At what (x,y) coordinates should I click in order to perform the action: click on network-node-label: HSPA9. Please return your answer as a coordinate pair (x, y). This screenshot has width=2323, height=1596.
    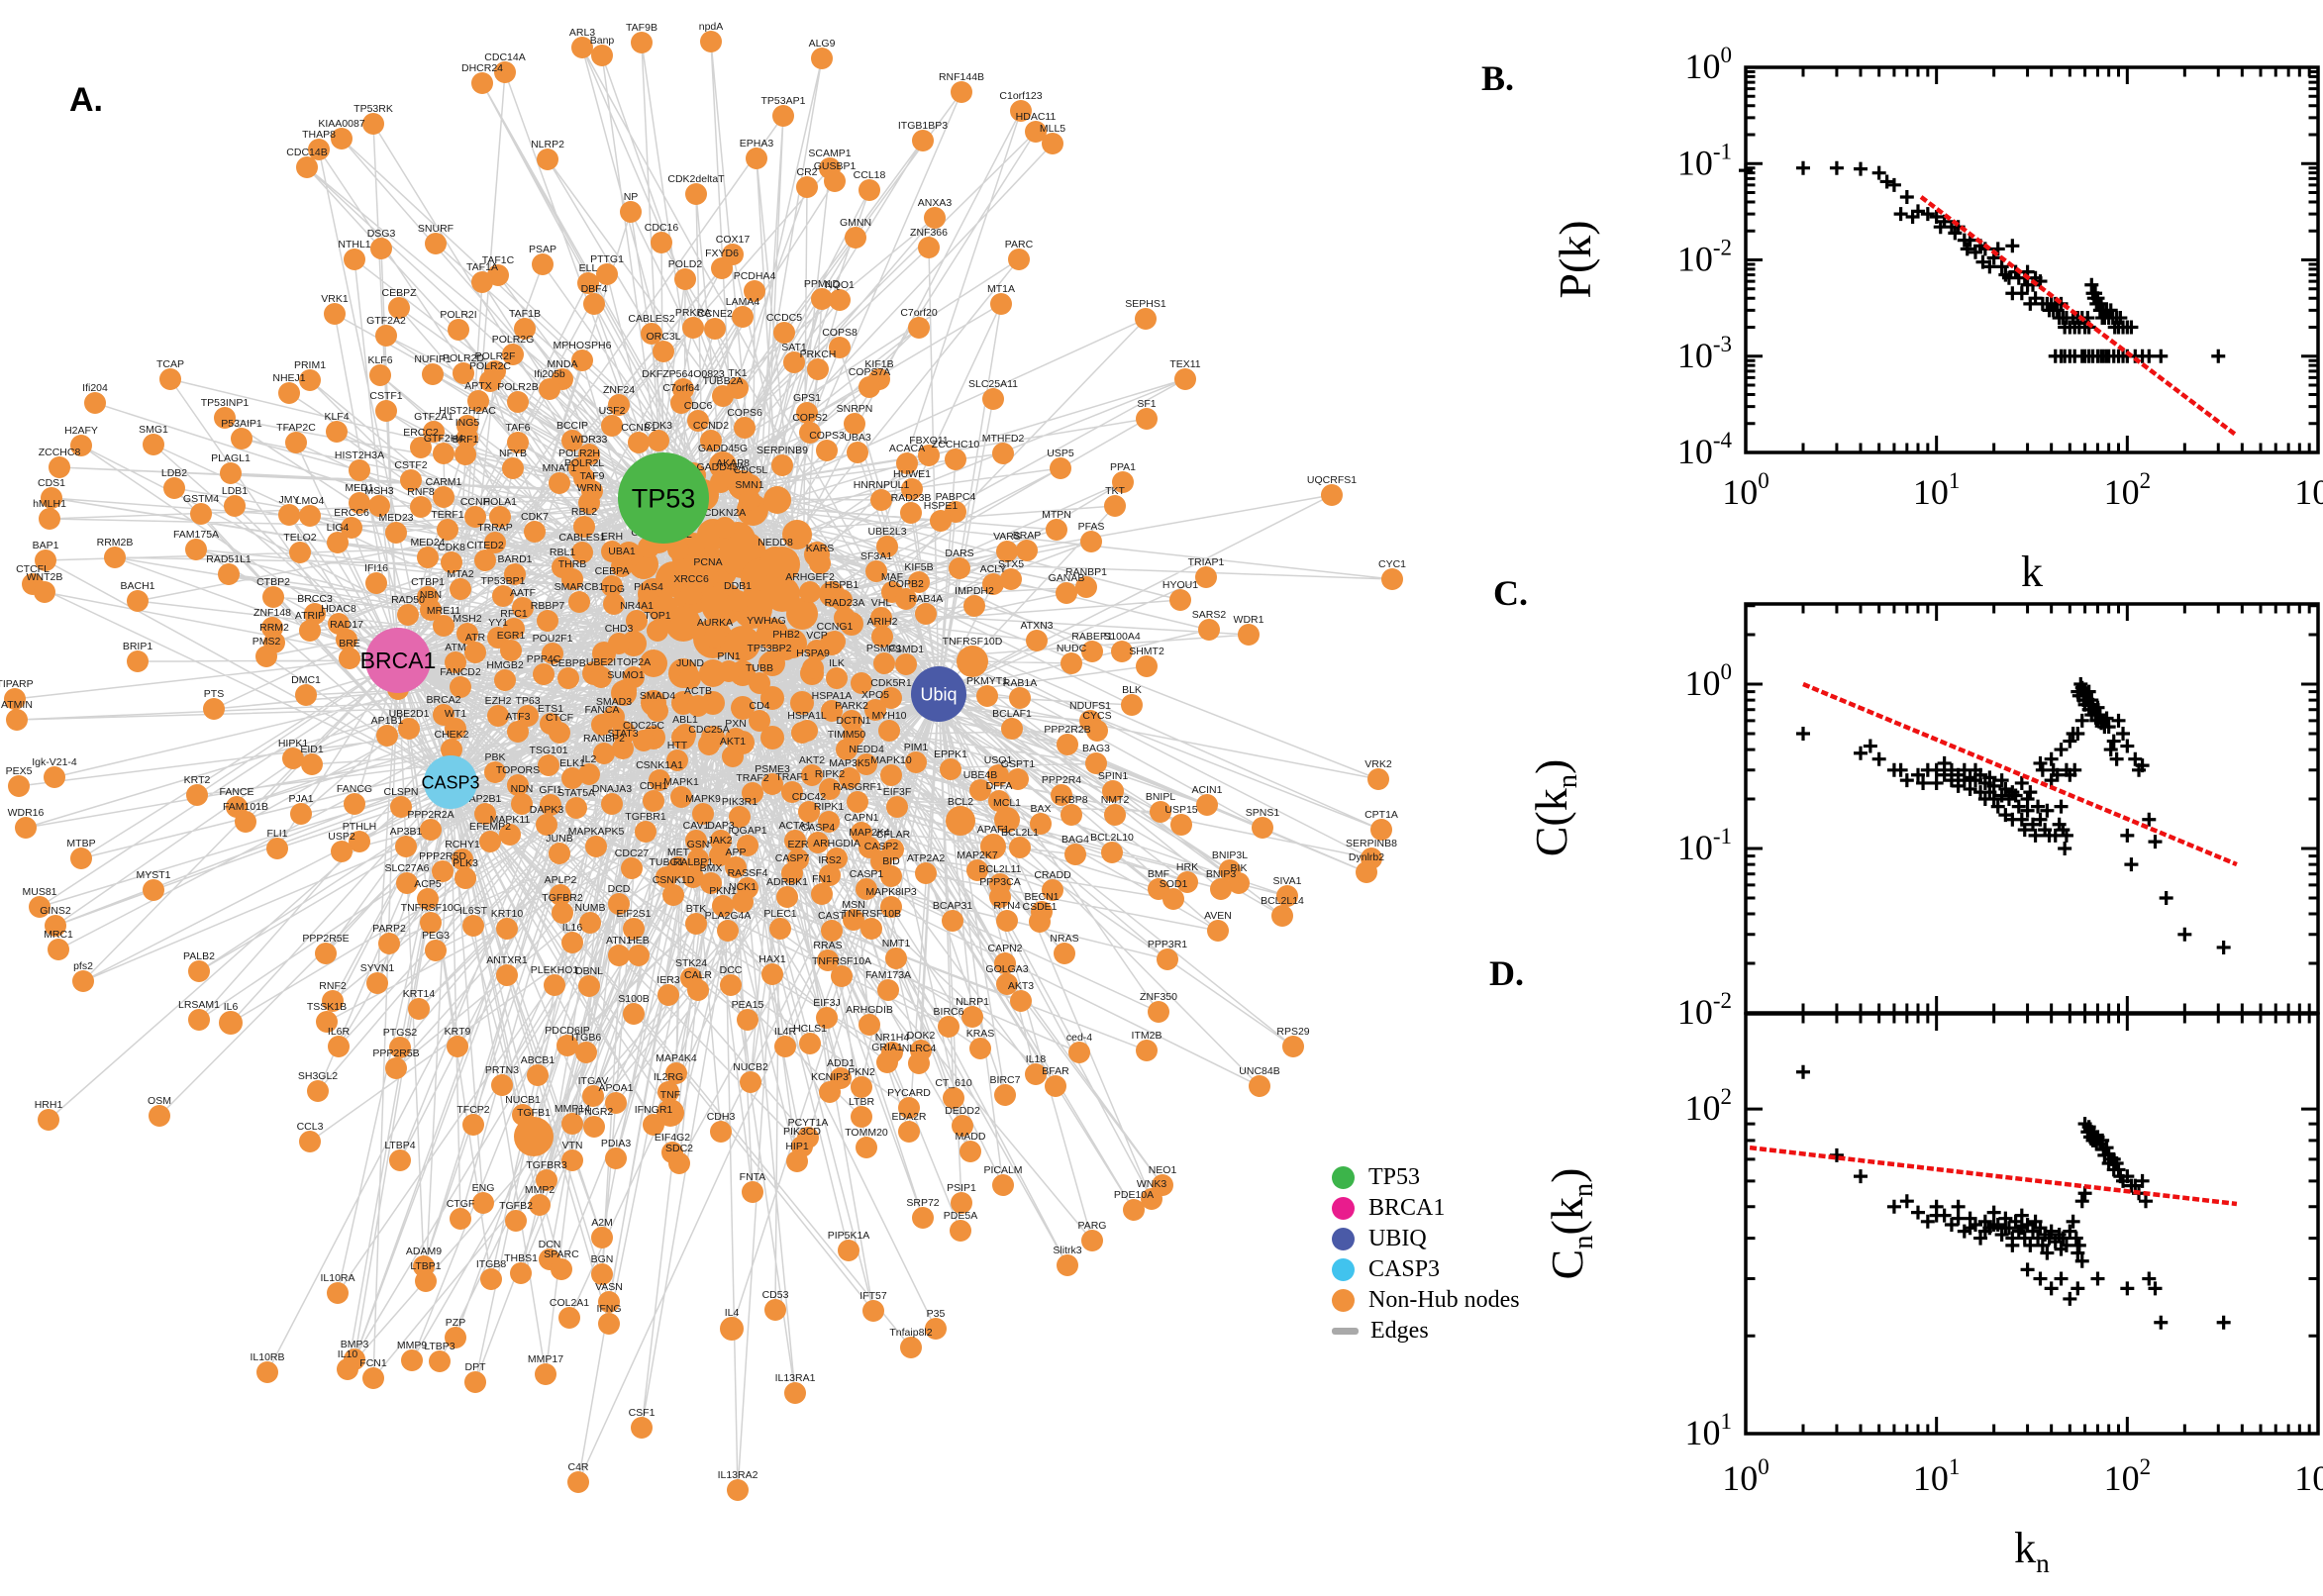
    Looking at the image, I should click on (813, 654).